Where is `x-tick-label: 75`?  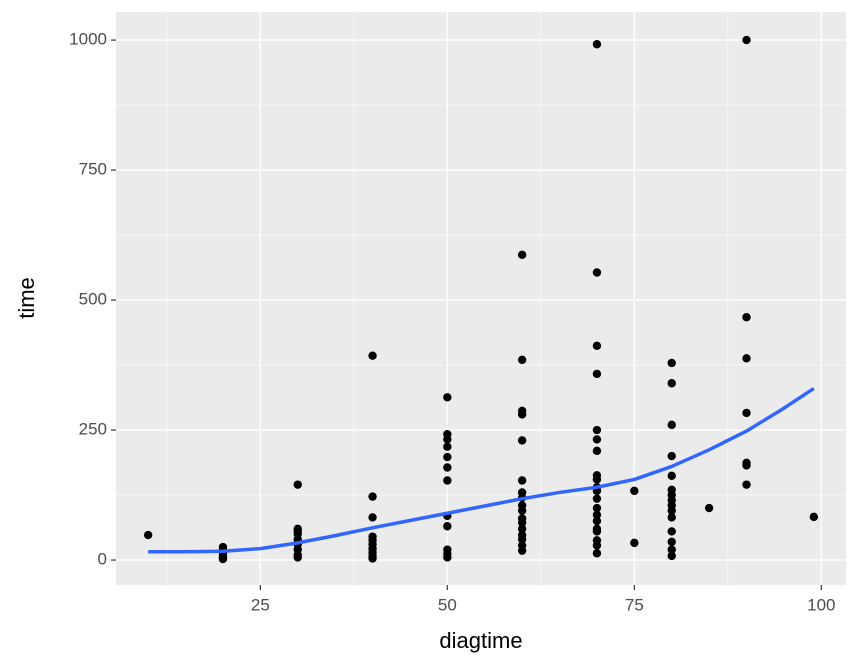
x-tick-label: 75 is located at coordinates (634, 604).